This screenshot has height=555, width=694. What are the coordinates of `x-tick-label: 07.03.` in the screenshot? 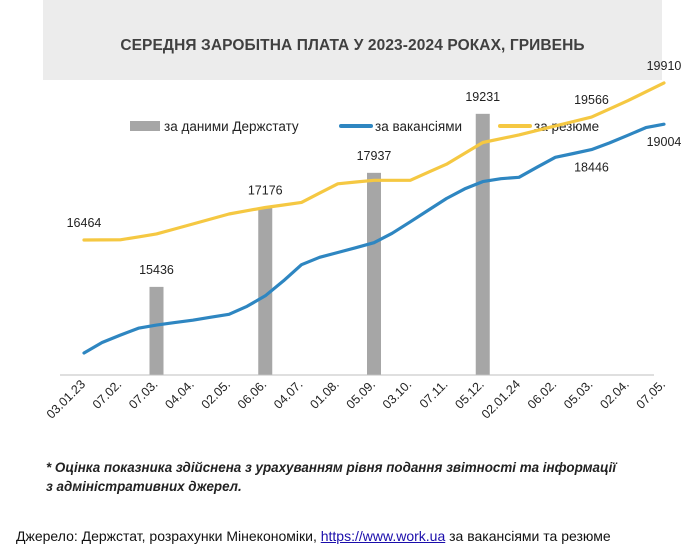 It's located at (143, 394).